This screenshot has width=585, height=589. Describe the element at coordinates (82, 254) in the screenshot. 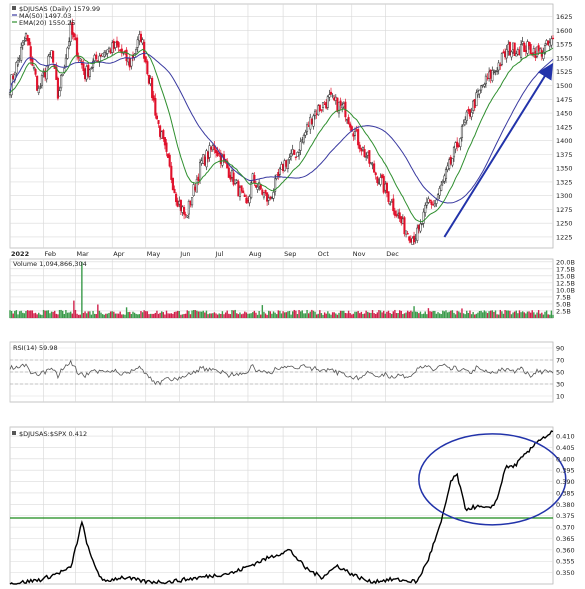

I see `month-label: Mar` at that location.